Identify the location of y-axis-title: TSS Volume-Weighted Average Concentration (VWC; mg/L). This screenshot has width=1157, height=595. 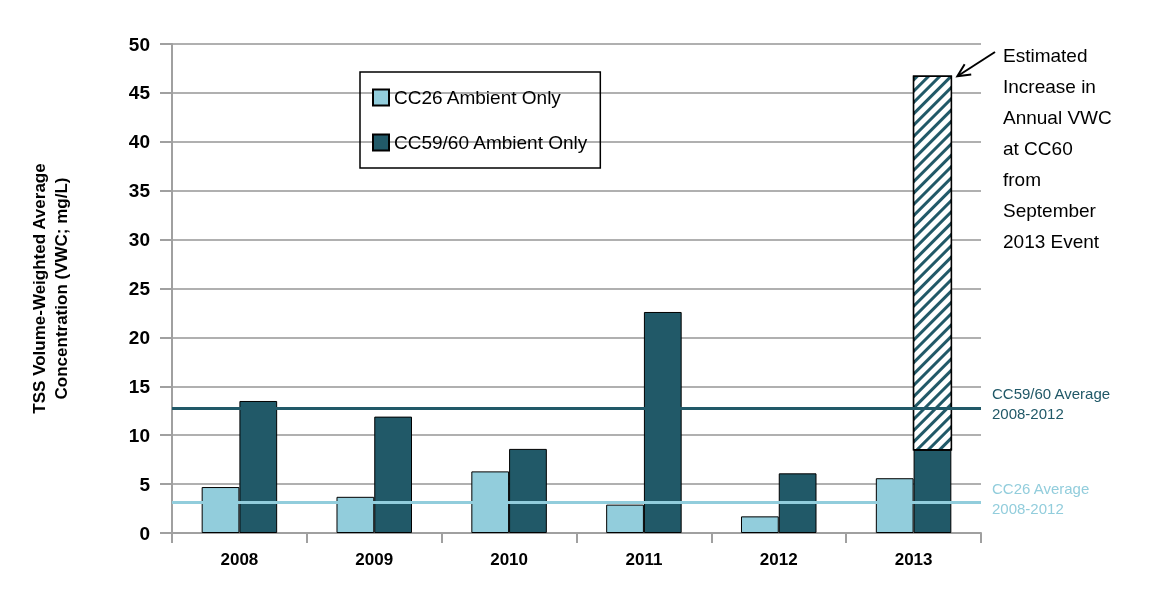
(50, 288).